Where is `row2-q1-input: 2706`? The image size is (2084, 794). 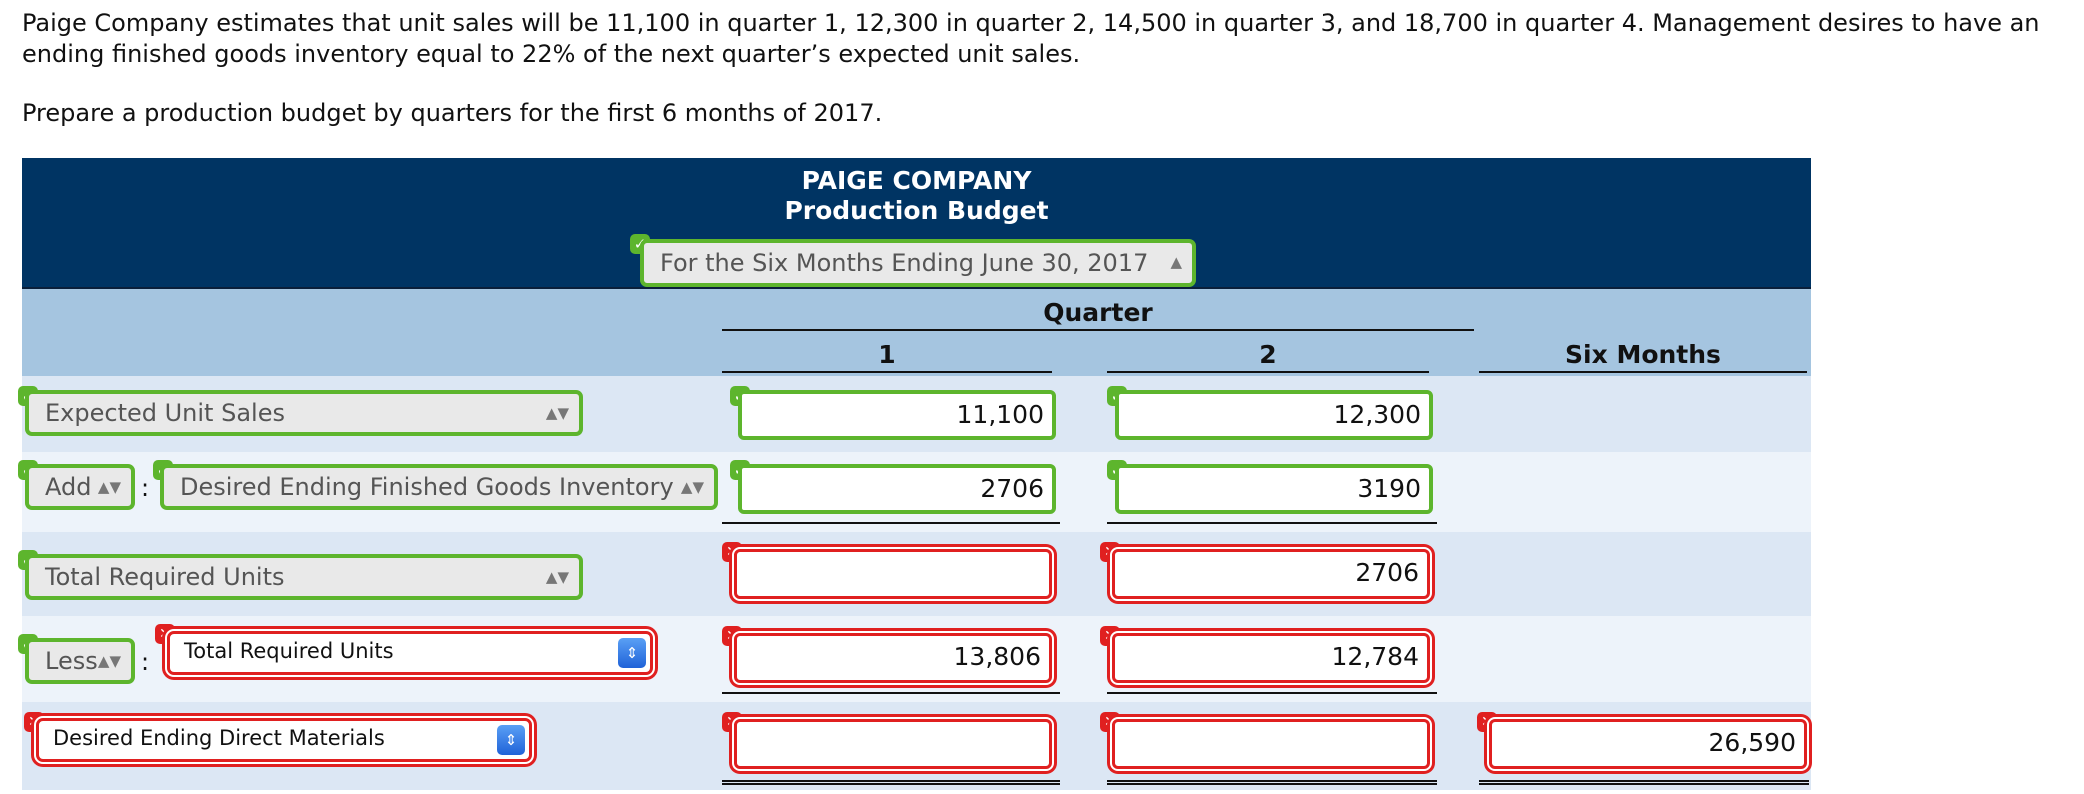 row2-q1-input: 2706 is located at coordinates (897, 489).